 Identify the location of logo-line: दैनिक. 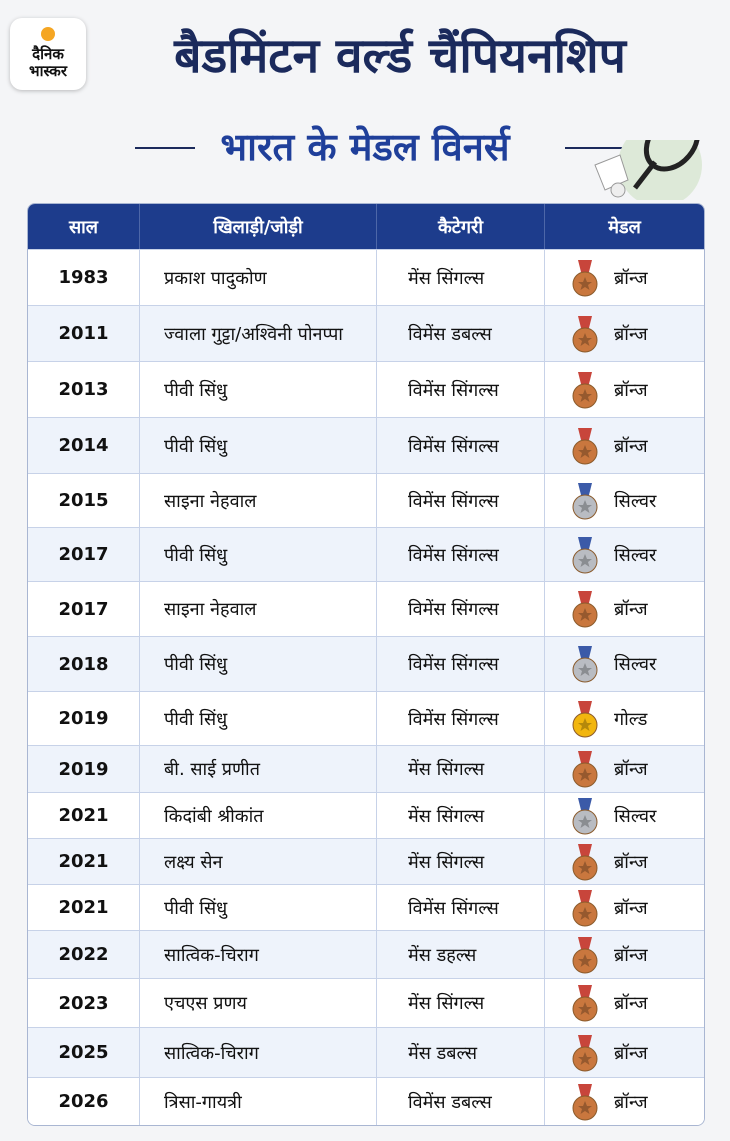
(48, 54).